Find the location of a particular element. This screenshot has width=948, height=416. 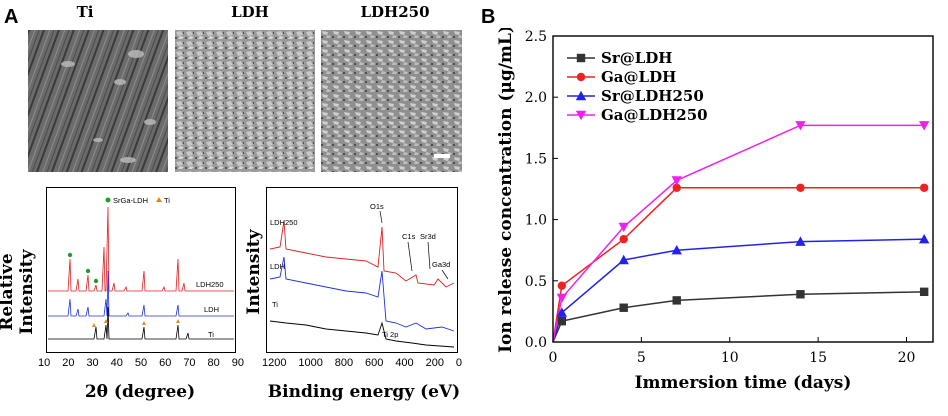

sem-image-ldh is located at coordinates (245, 101).